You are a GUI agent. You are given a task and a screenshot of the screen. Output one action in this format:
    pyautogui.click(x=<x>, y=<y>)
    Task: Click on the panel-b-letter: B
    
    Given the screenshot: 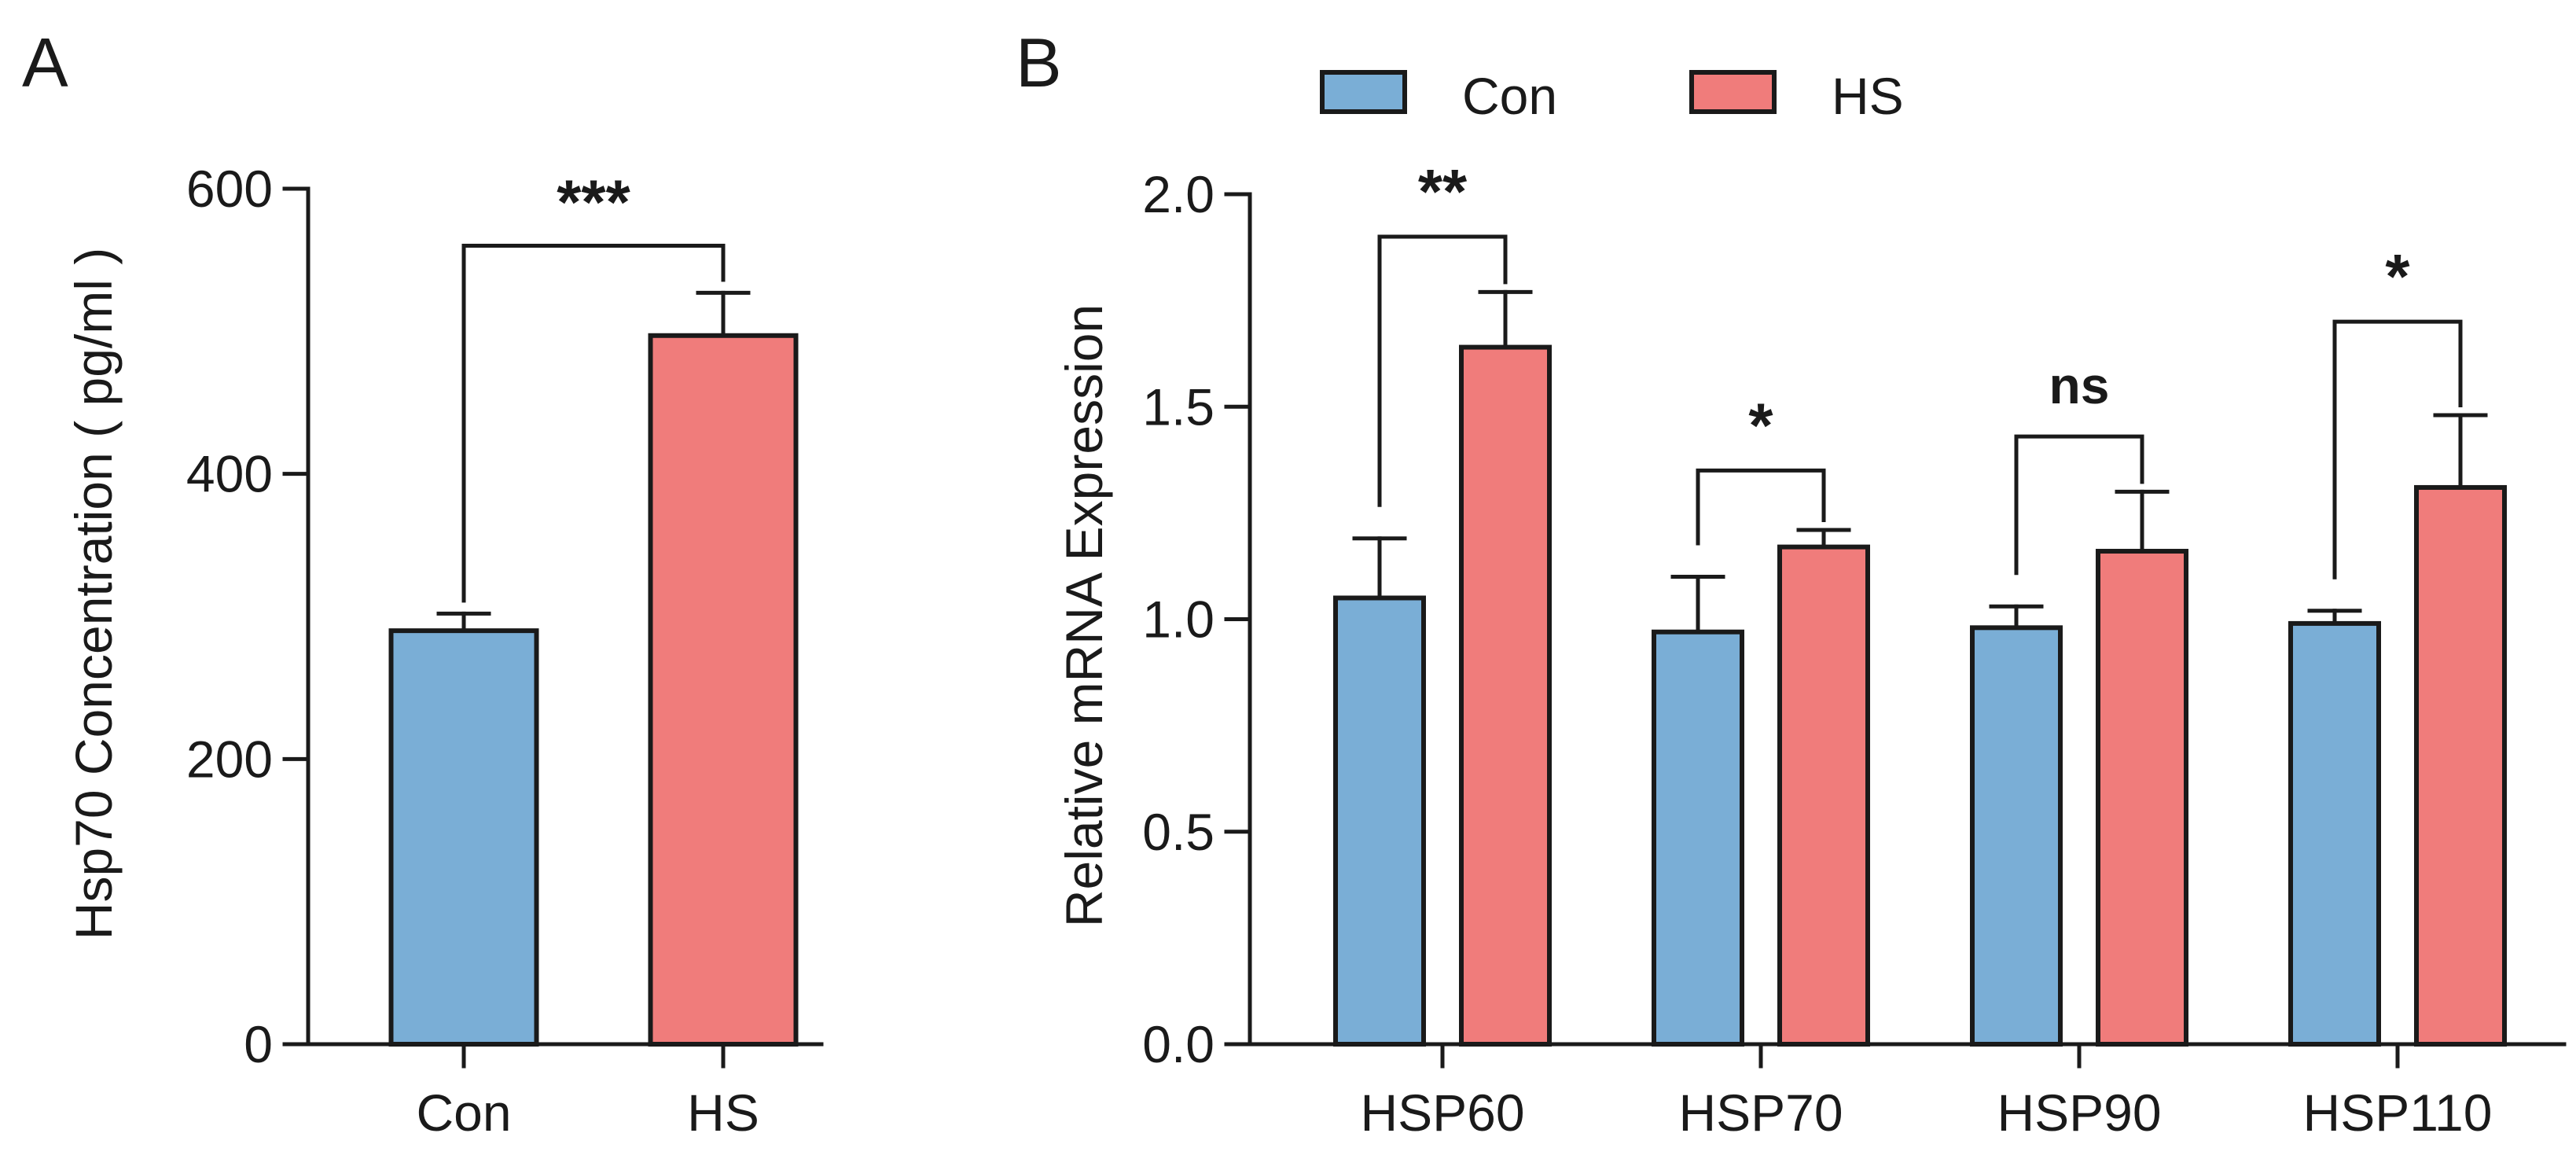 What is the action you would take?
    pyautogui.click(x=1039, y=62)
    